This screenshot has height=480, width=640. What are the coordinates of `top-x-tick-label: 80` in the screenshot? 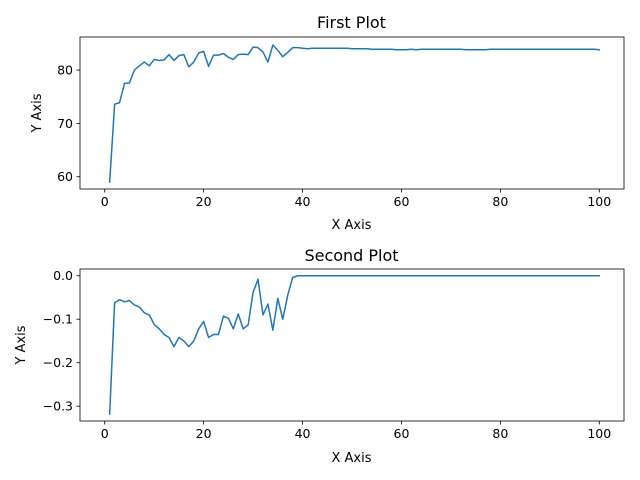 It's located at (500, 201).